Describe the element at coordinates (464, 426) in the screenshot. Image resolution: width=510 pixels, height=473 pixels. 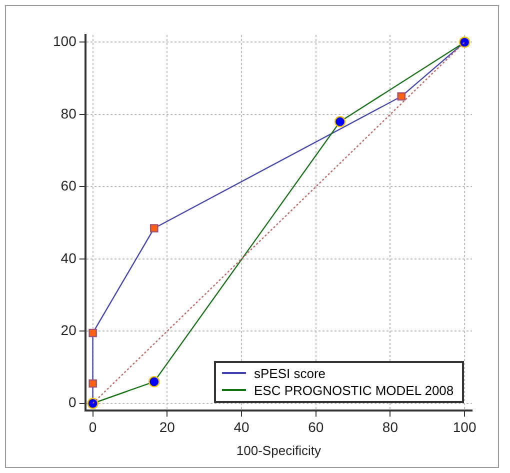
I see `x-tick-label: 100` at that location.